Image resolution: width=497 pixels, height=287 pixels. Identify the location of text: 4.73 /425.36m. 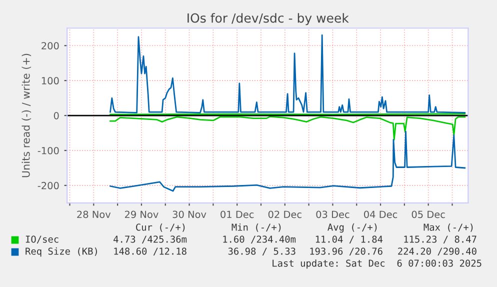
(150, 240).